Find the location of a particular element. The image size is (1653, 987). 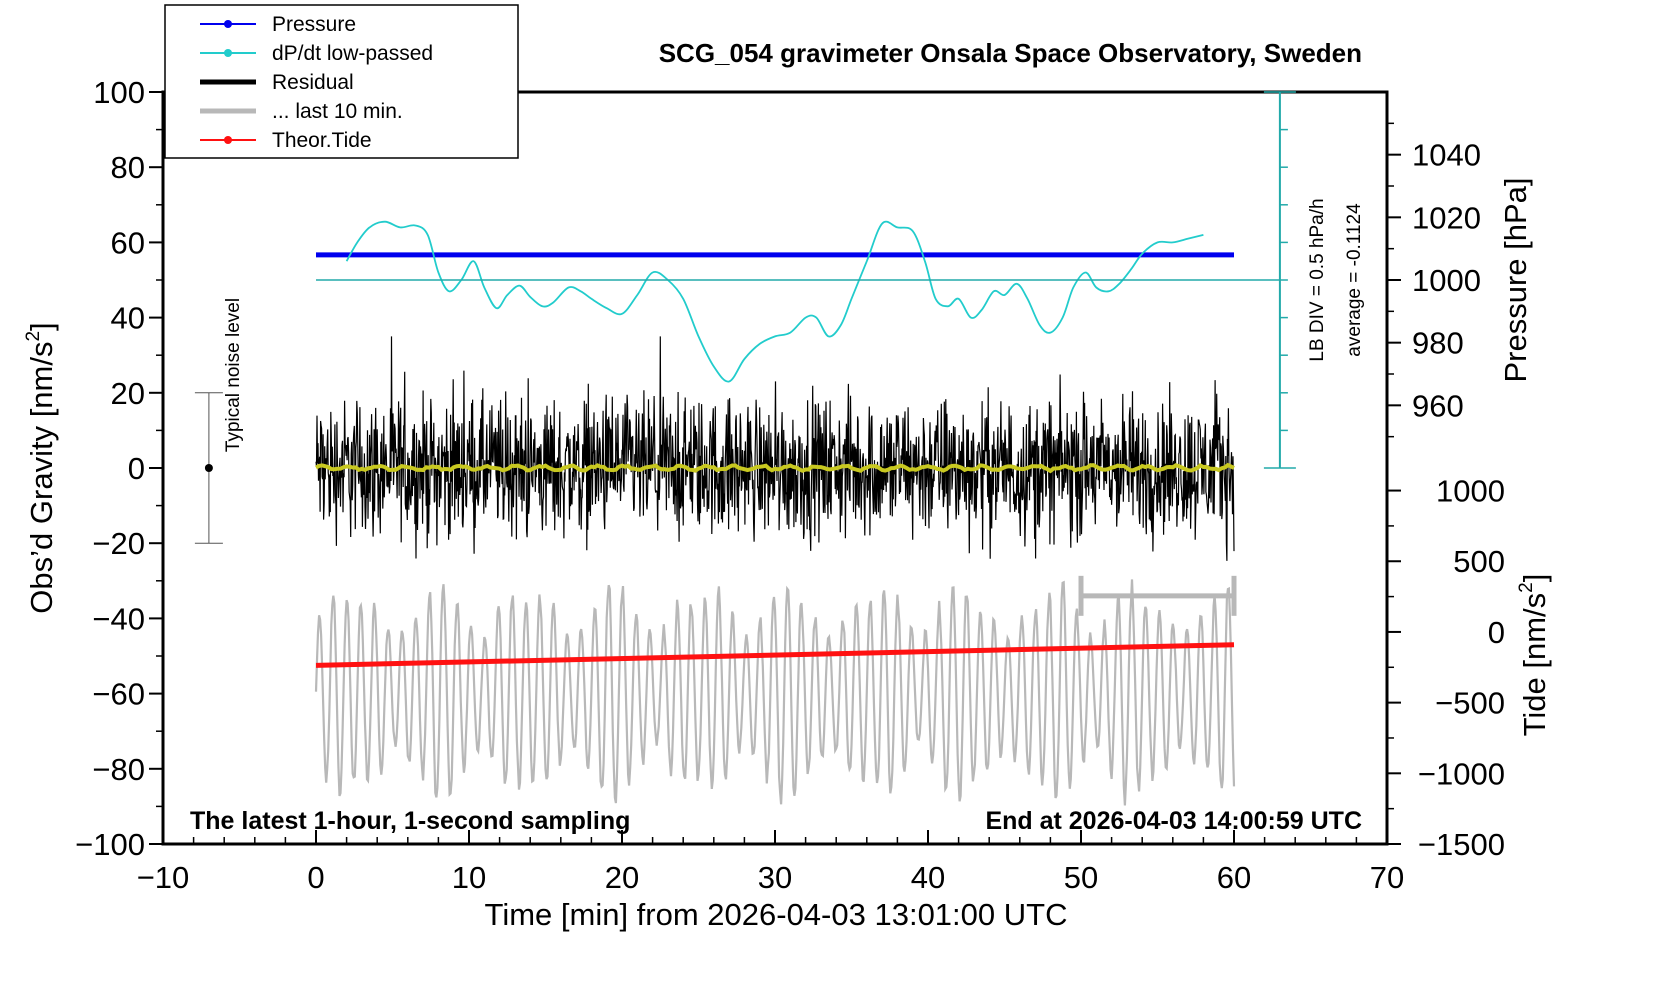

left-axis-title-main: Obs’d Gravity [nm/s is located at coordinates (41, 478).